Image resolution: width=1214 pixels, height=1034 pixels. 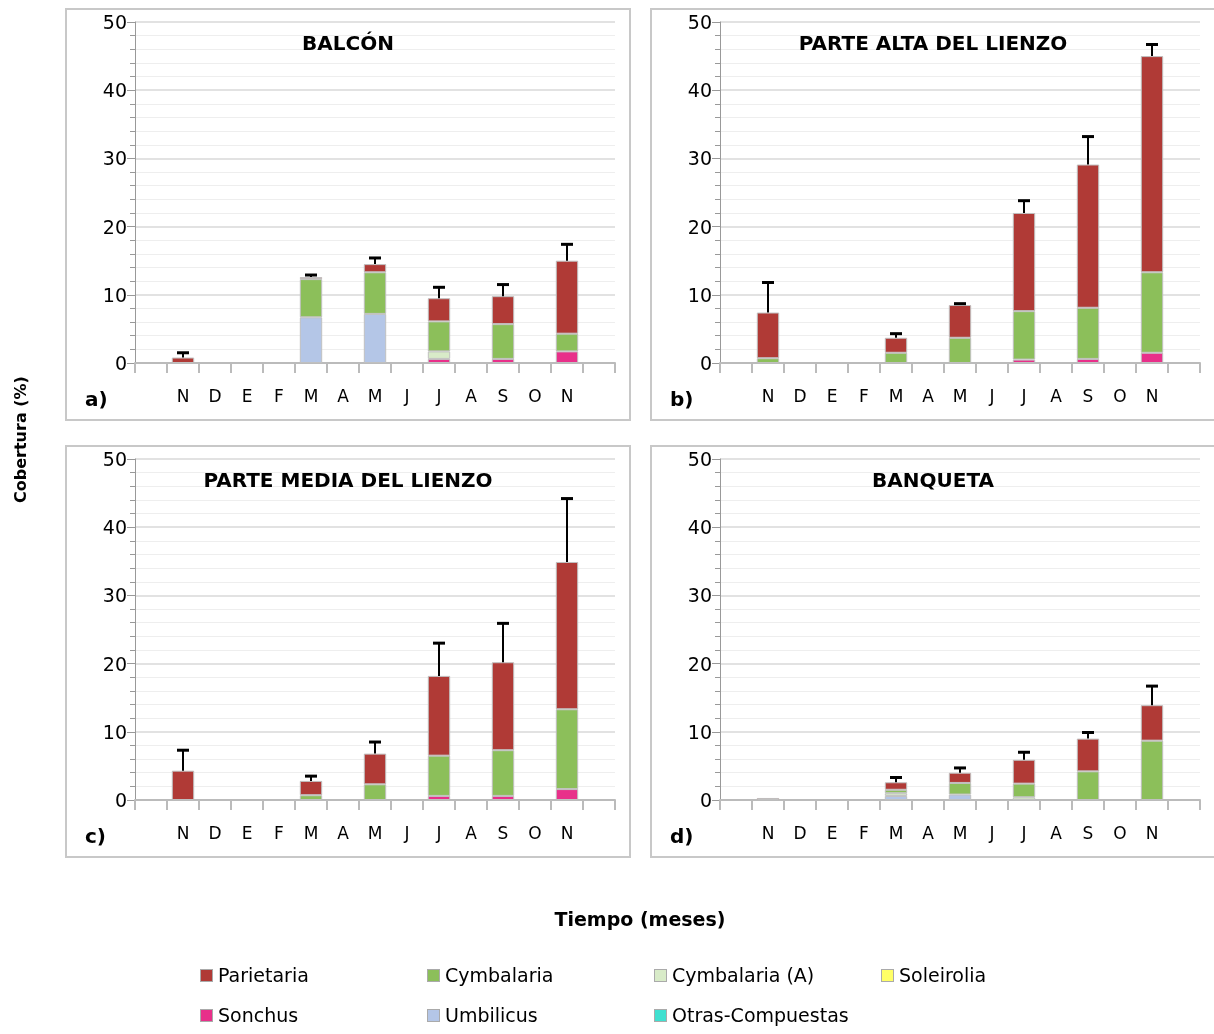 What do you see at coordinates (743, 975) in the screenshot?
I see `legend-label: Cymbalaria (A)` at bounding box center [743, 975].